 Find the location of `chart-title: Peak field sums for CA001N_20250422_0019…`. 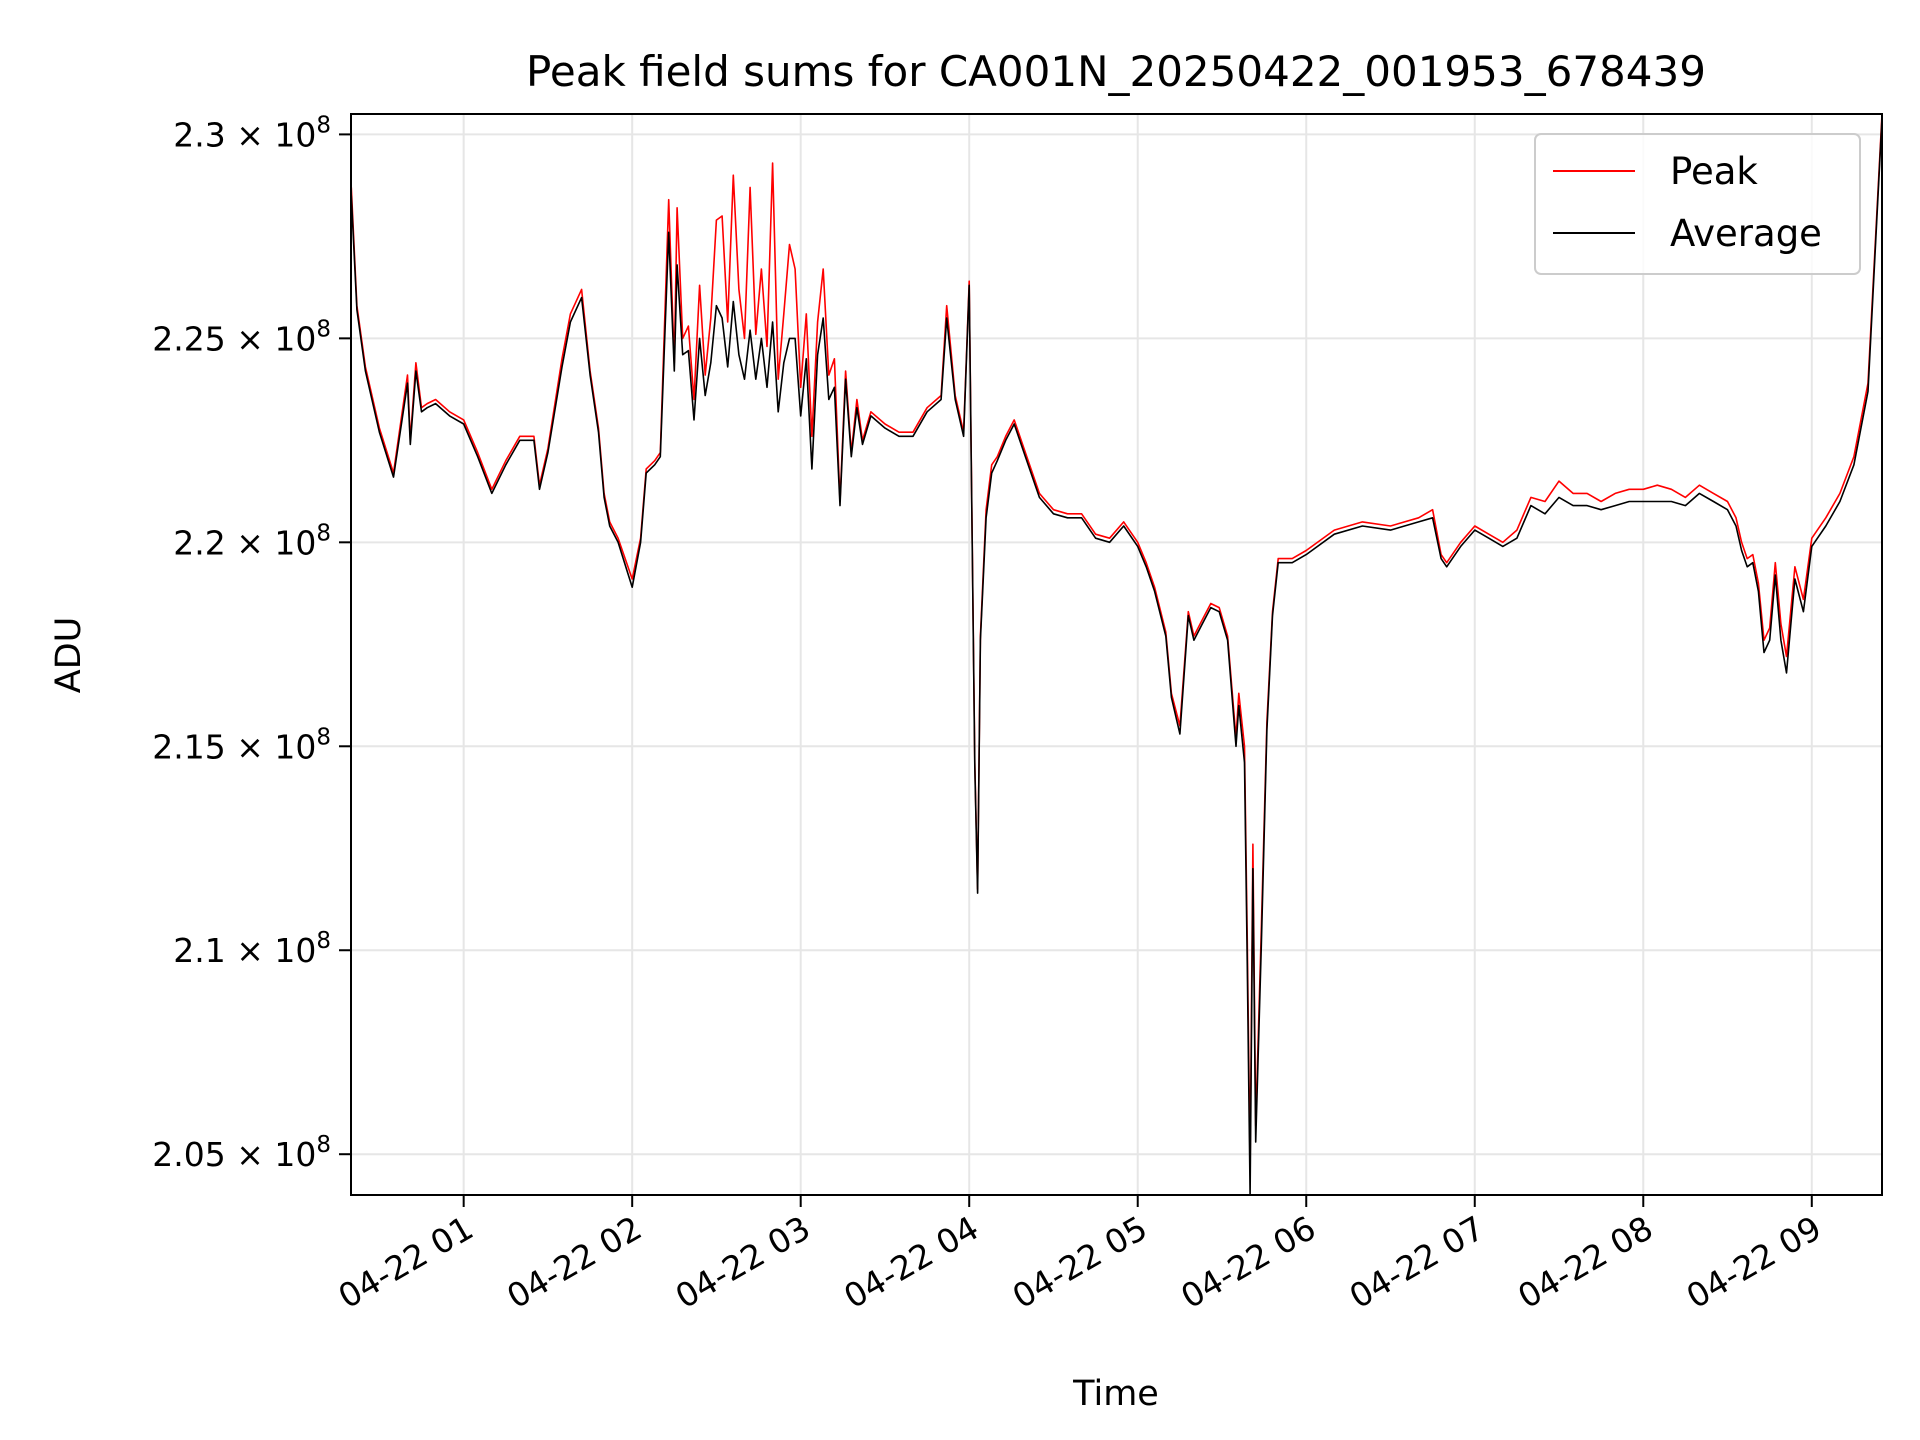

chart-title: Peak field sums for CA001N_20250422_0019… is located at coordinates (1116, 71).